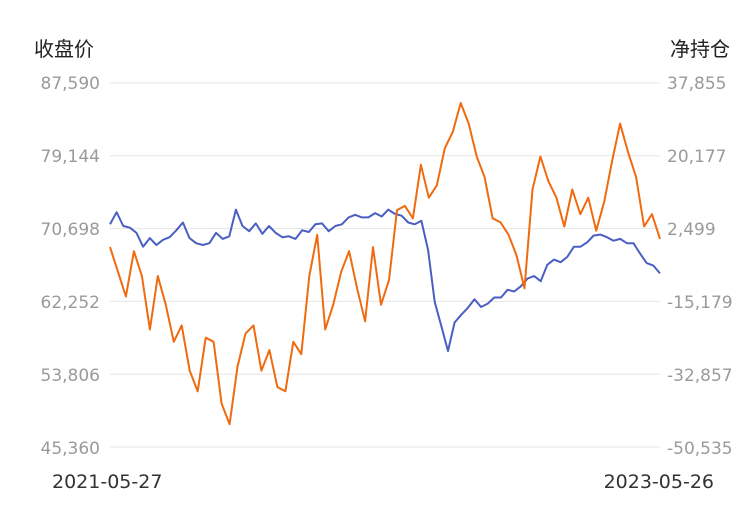 This screenshot has width=750, height=510. I want to click on right-tick: -32,857, so click(700, 376).